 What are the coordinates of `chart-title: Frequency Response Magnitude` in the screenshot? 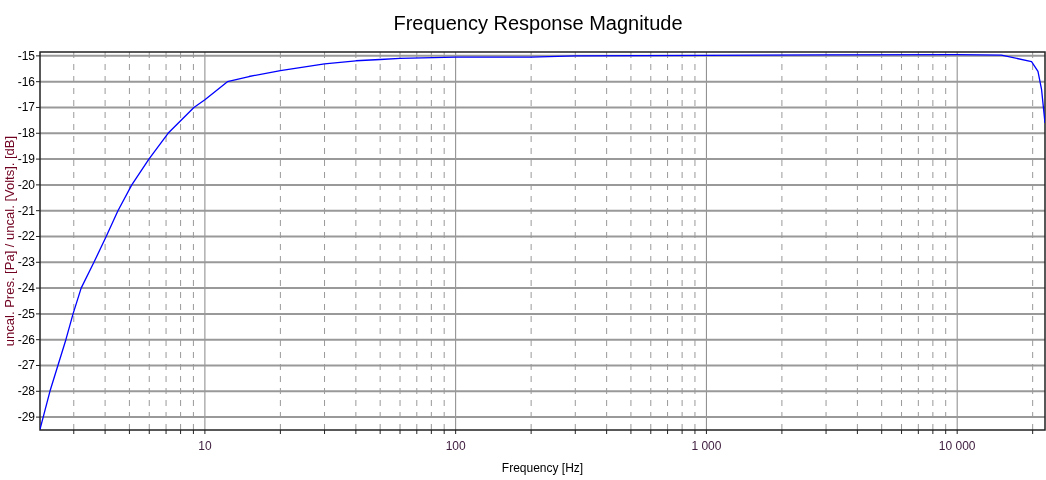 It's located at (538, 23).